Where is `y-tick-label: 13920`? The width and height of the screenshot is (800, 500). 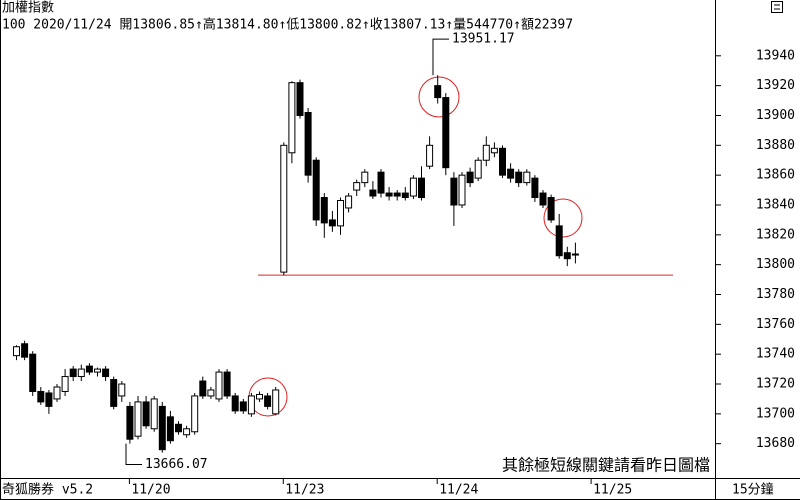 y-tick-label: 13920 is located at coordinates (775, 85).